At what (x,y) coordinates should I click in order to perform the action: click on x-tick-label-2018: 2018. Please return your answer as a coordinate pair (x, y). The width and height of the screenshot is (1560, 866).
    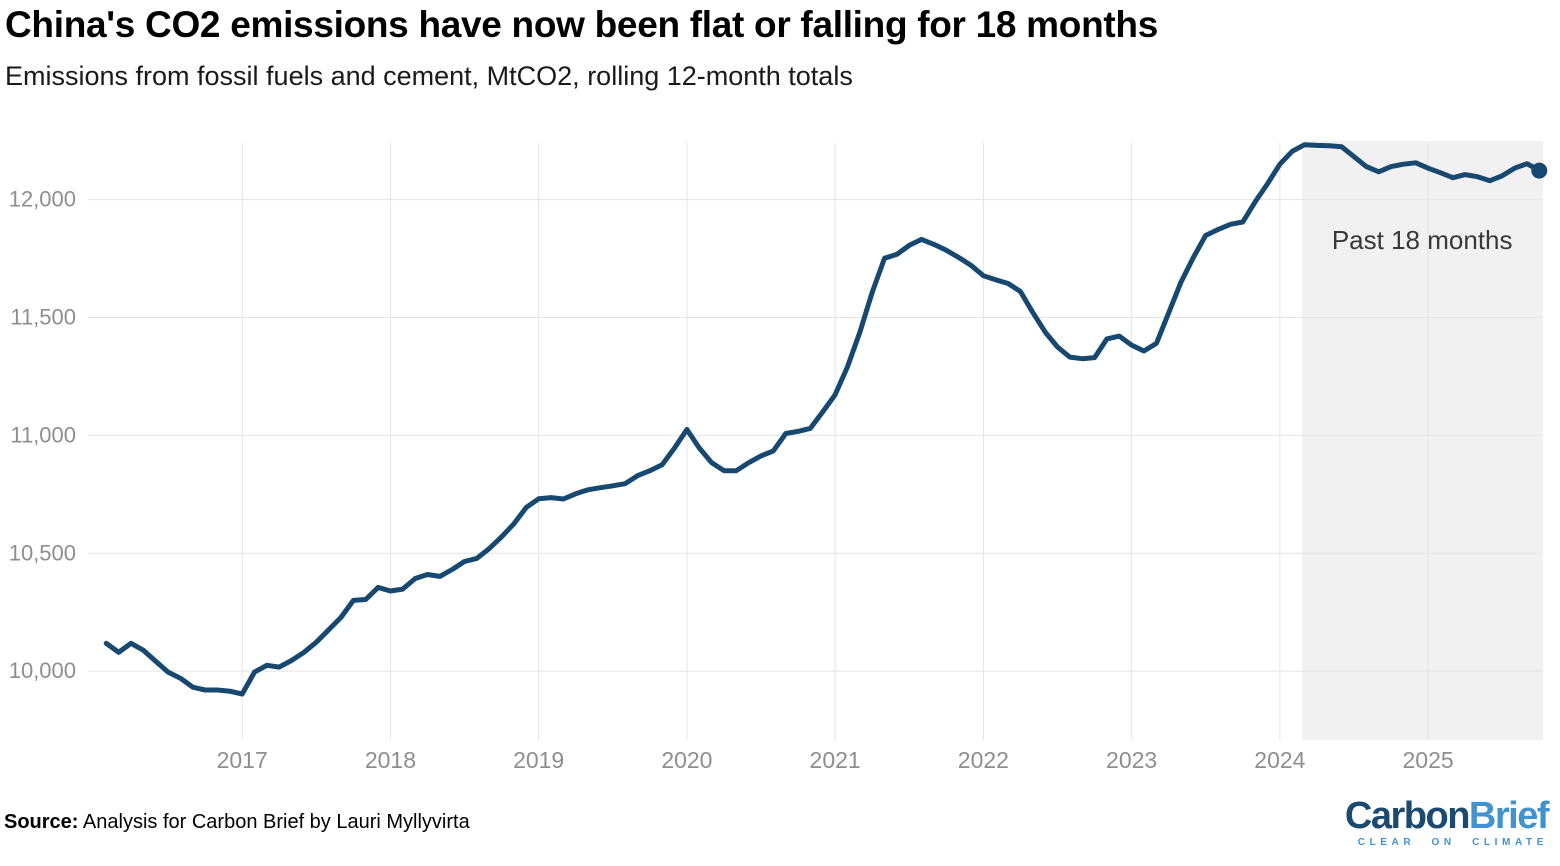
    Looking at the image, I should click on (390, 760).